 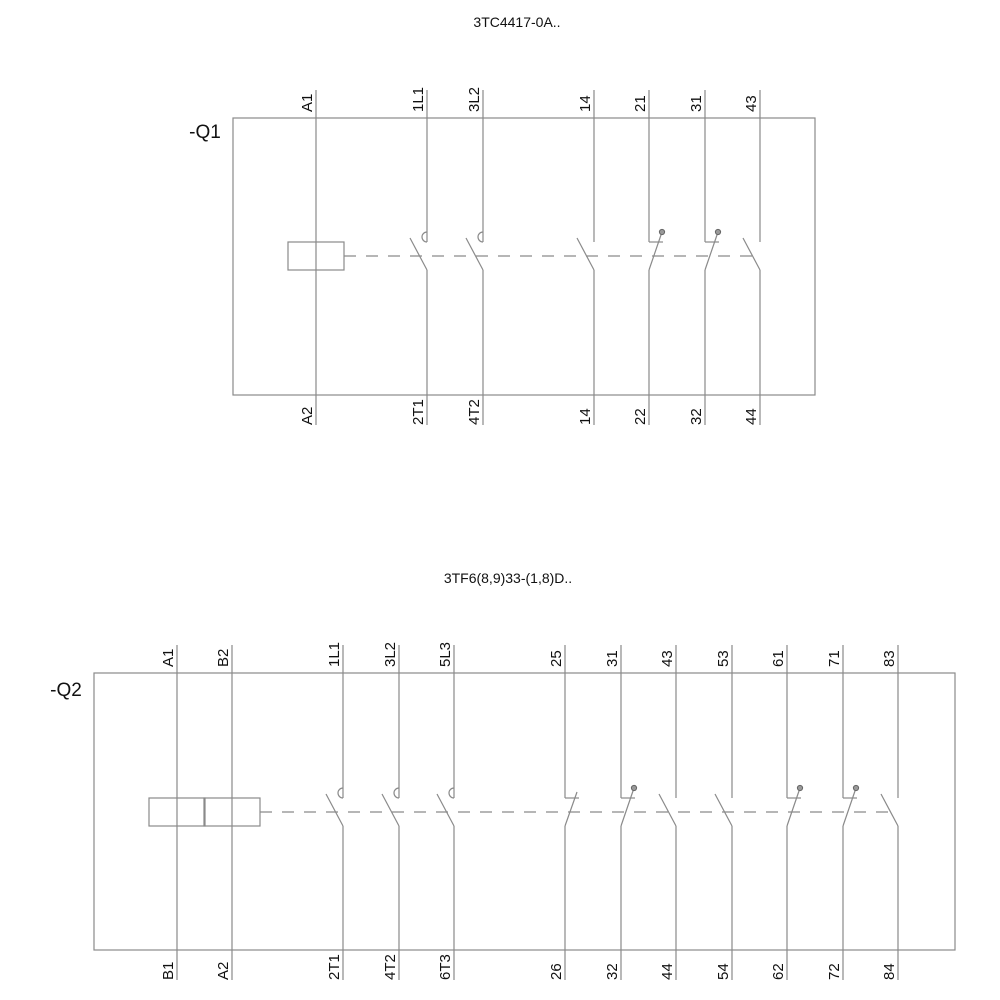 What do you see at coordinates (889, 971) in the screenshot?
I see `terminal-bottom-label: 84` at bounding box center [889, 971].